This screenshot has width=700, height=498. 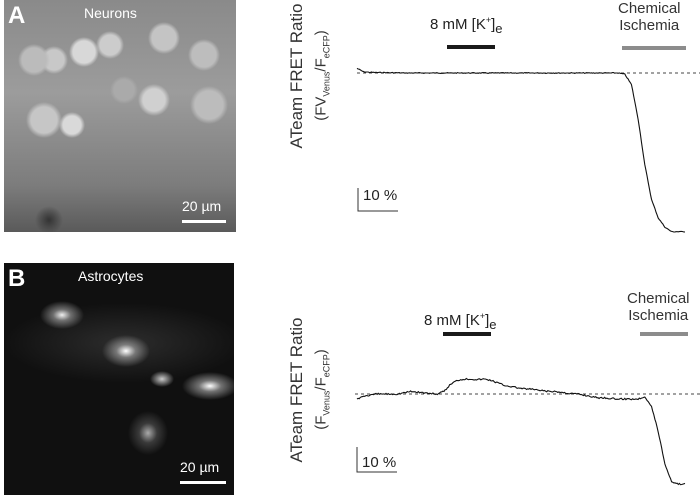 I want to click on image-title-astrocytes: Astrocytes, so click(x=111, y=276).